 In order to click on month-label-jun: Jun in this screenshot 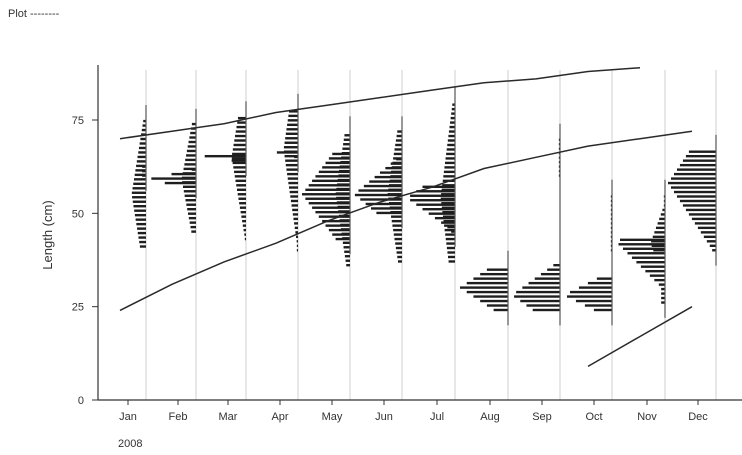, I will do `click(384, 417)`.